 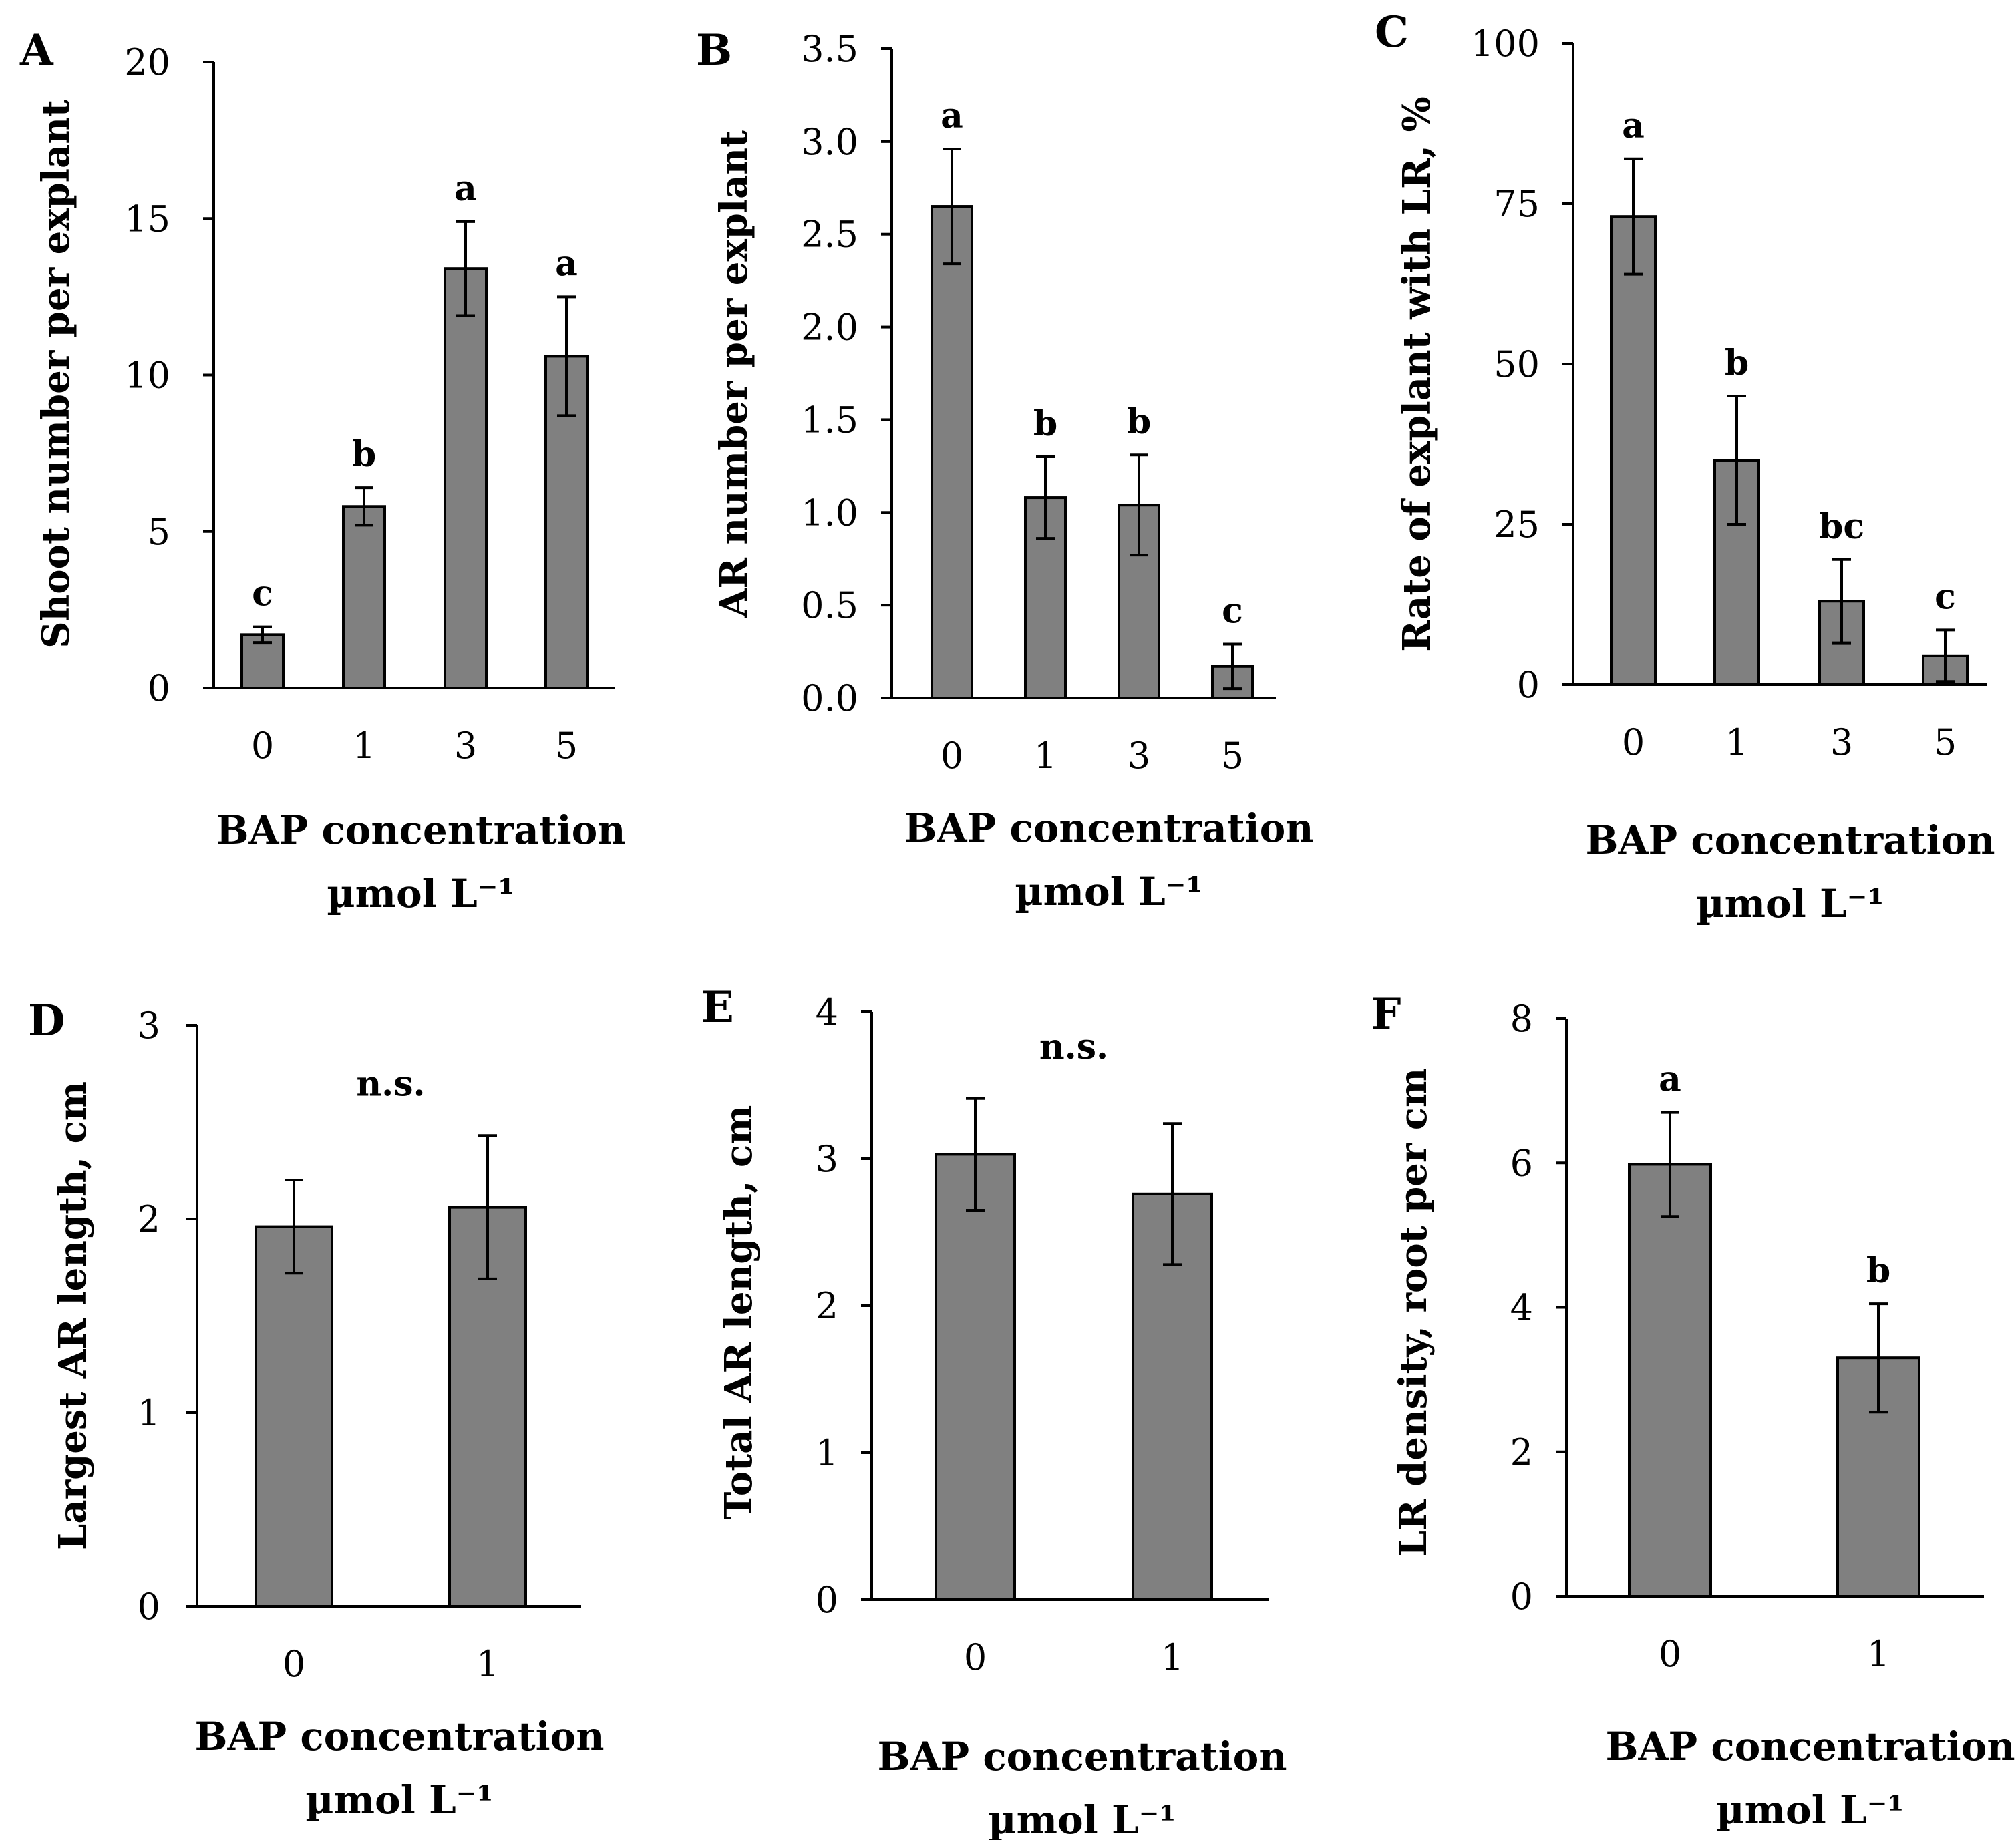 I want to click on y-tick-label: 6, so click(x=1521, y=1163).